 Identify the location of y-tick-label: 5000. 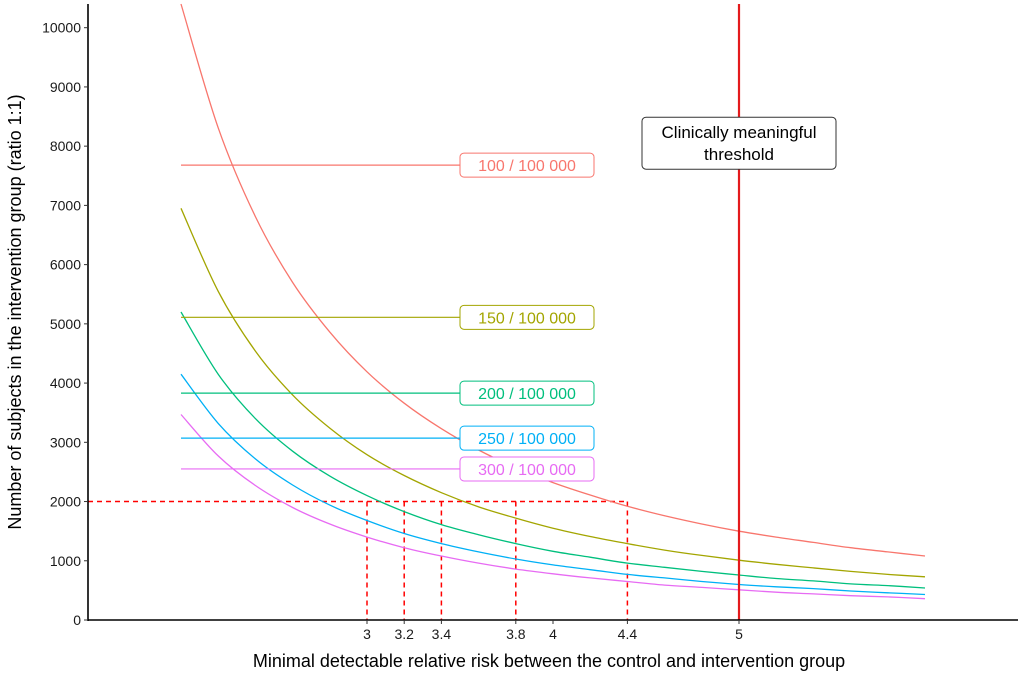
(65, 324).